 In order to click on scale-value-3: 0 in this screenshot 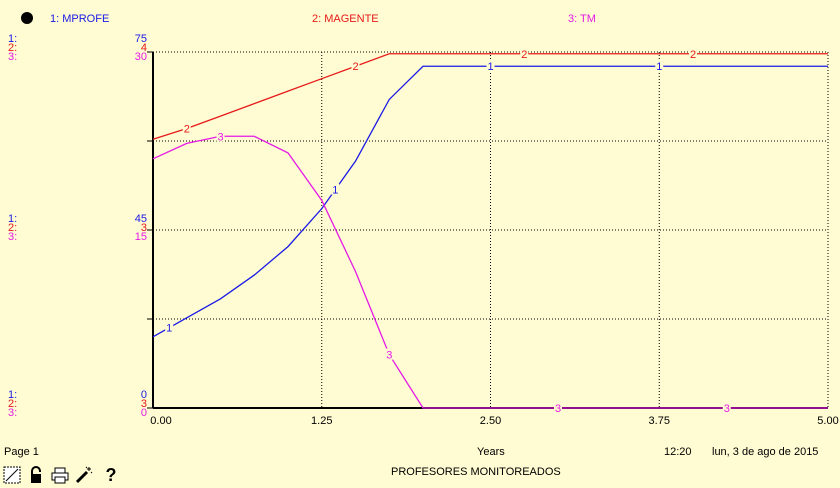, I will do `click(144, 413)`.